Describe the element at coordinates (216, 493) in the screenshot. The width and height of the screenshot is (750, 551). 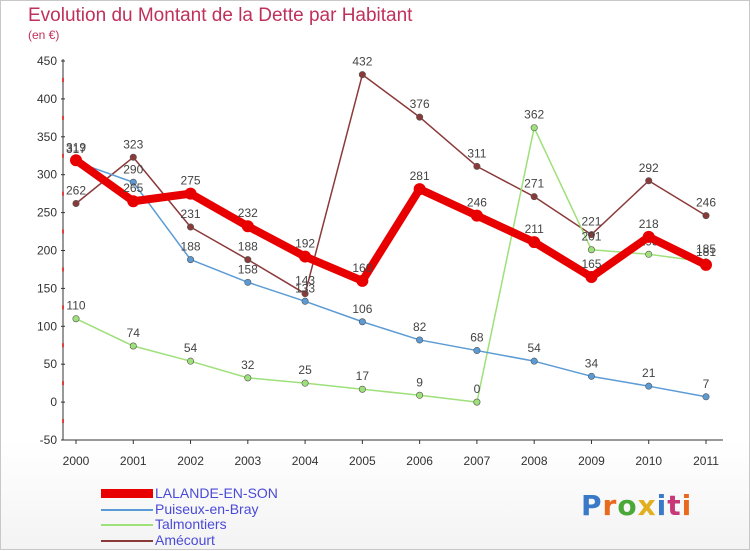
I see `legend-label: LALANDE-EN-SON` at that location.